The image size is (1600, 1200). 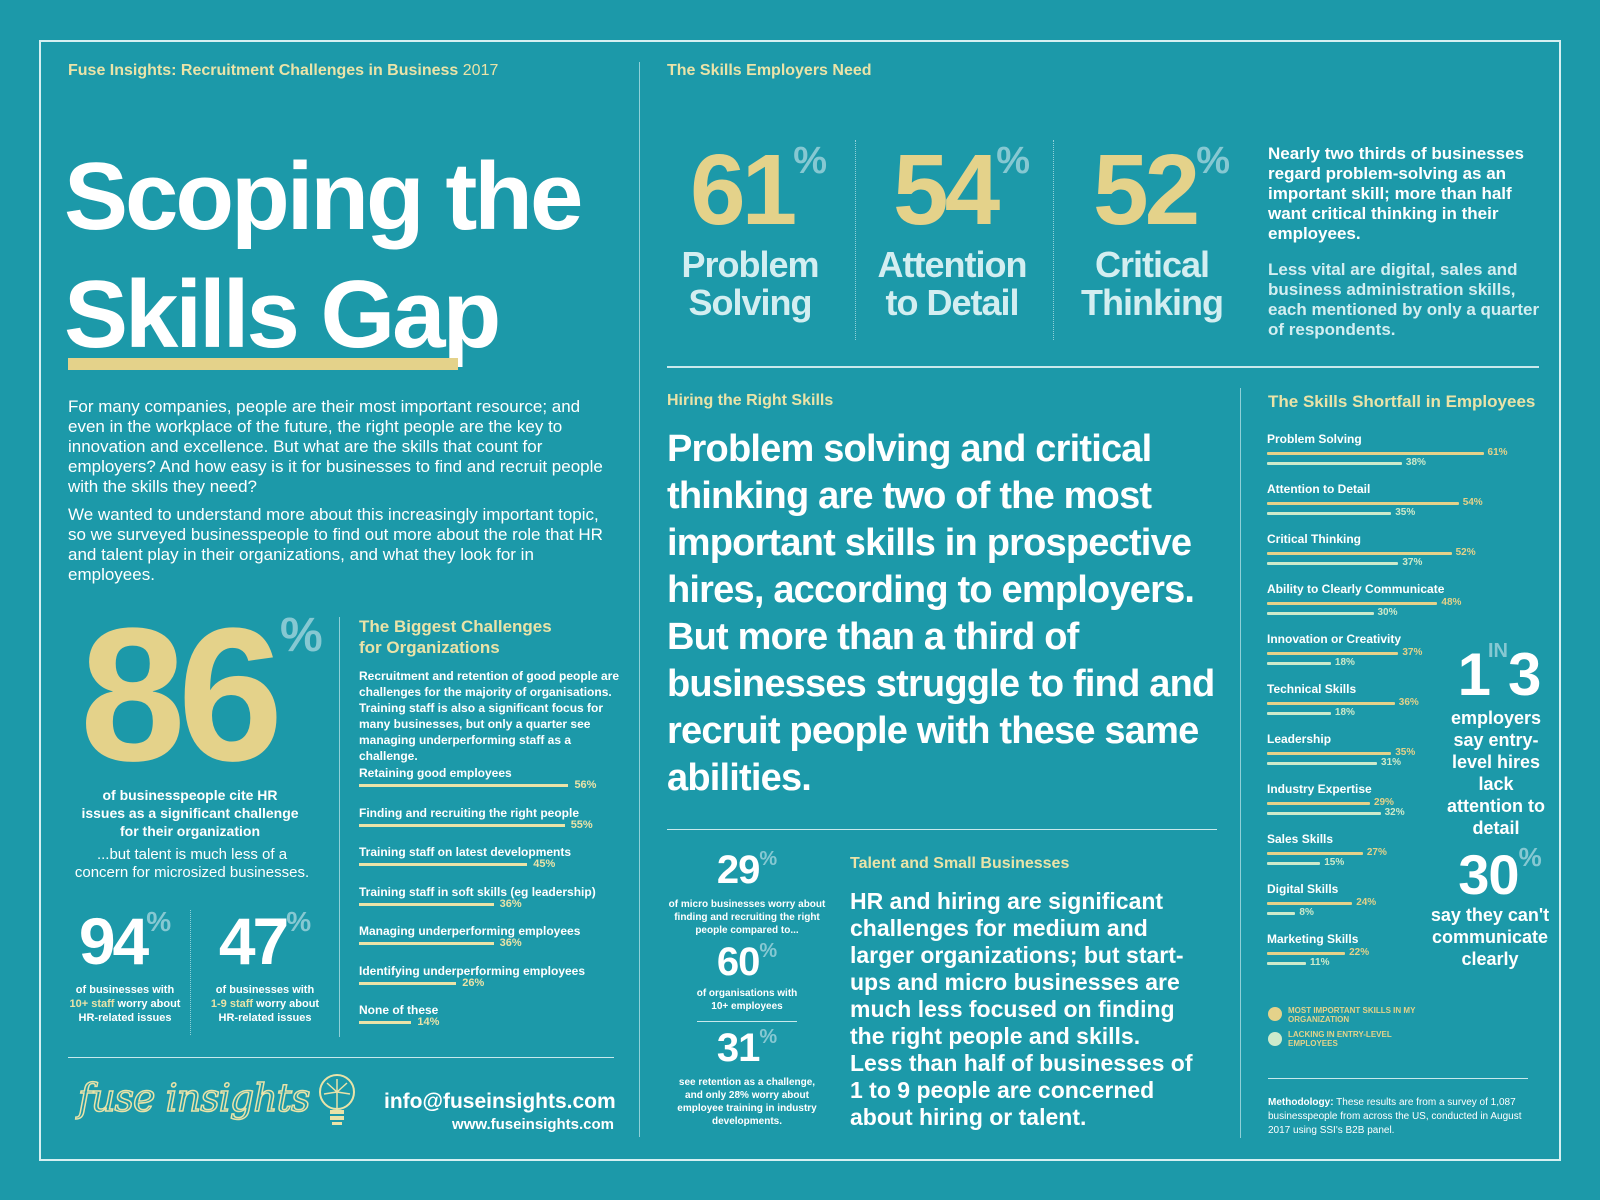 What do you see at coordinates (1412, 652) in the screenshot?
I see `shortfall-value-important: 37%` at bounding box center [1412, 652].